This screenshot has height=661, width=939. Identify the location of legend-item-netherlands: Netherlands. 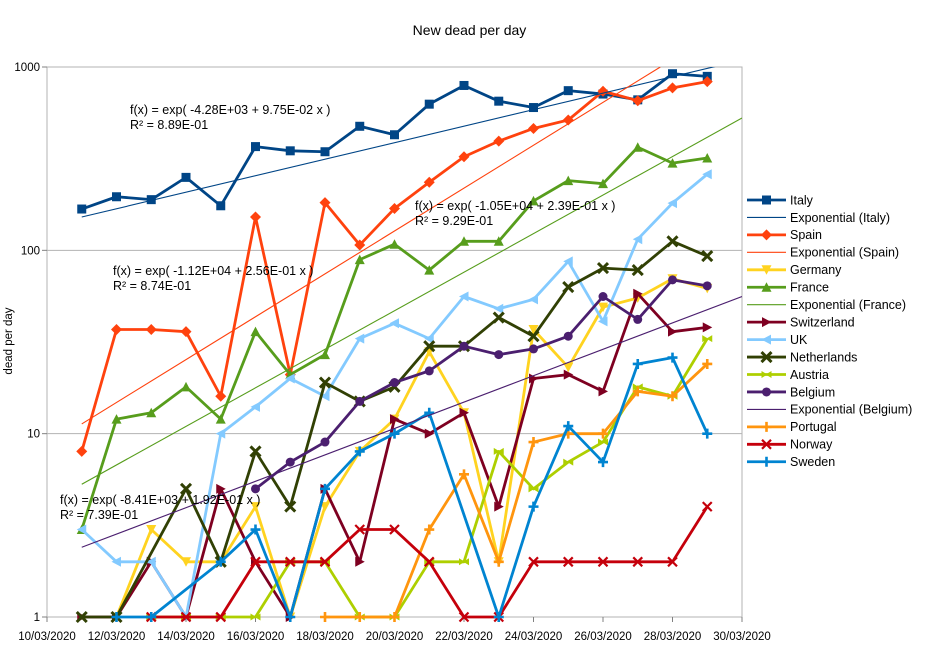
(802, 357).